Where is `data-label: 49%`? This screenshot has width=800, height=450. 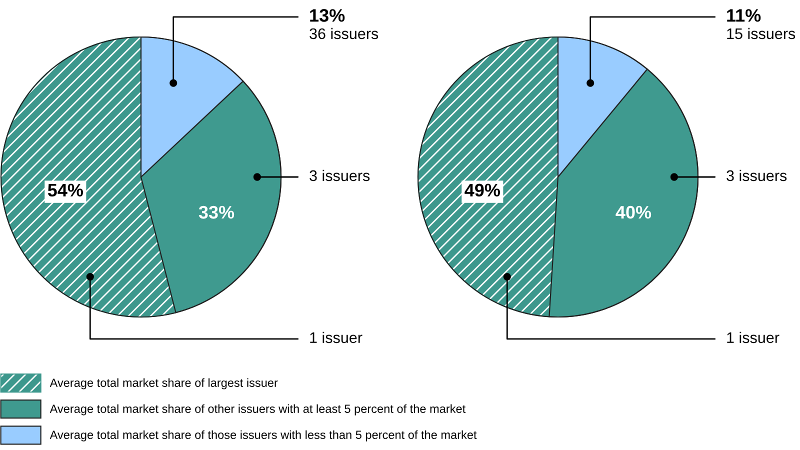
data-label: 49% is located at coordinates (482, 190).